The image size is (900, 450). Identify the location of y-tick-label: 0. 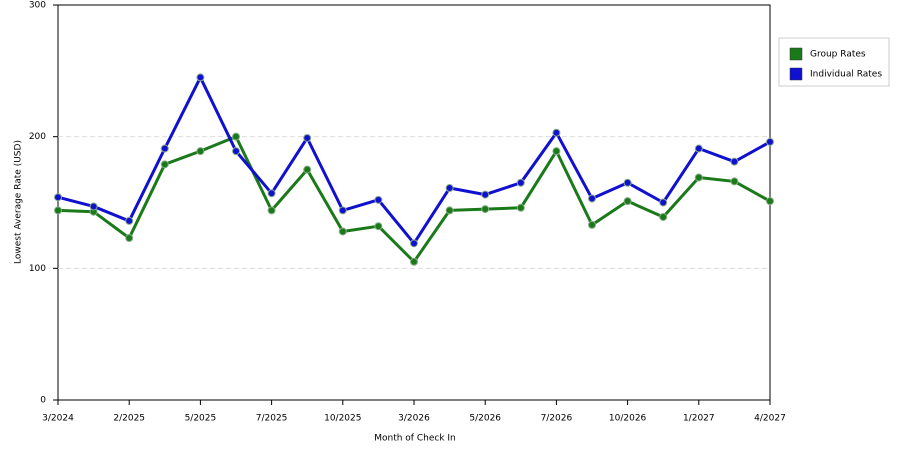
(43, 401).